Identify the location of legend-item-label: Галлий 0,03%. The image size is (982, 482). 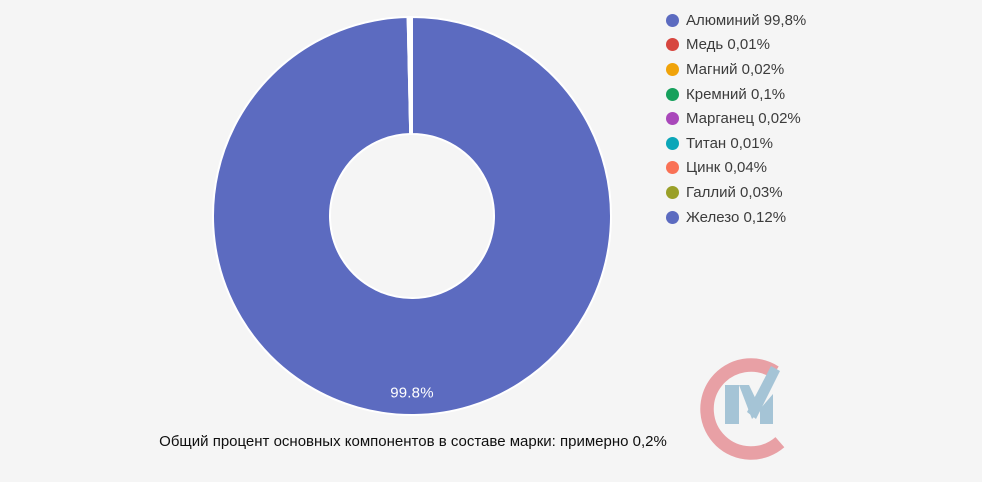
(734, 192).